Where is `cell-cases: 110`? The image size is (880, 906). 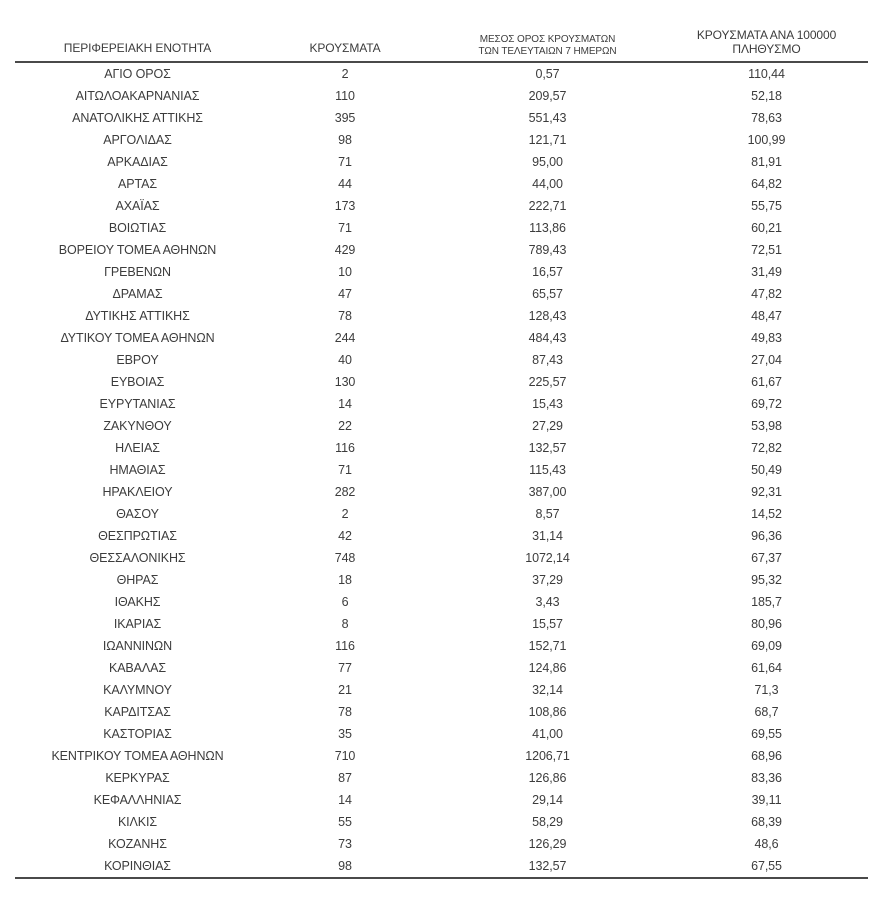 cell-cases: 110 is located at coordinates (345, 96).